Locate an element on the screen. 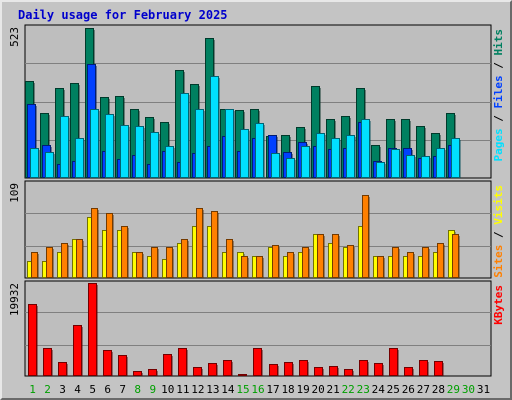 The image size is (512, 400). day-label-30: 30 is located at coordinates (468, 389).